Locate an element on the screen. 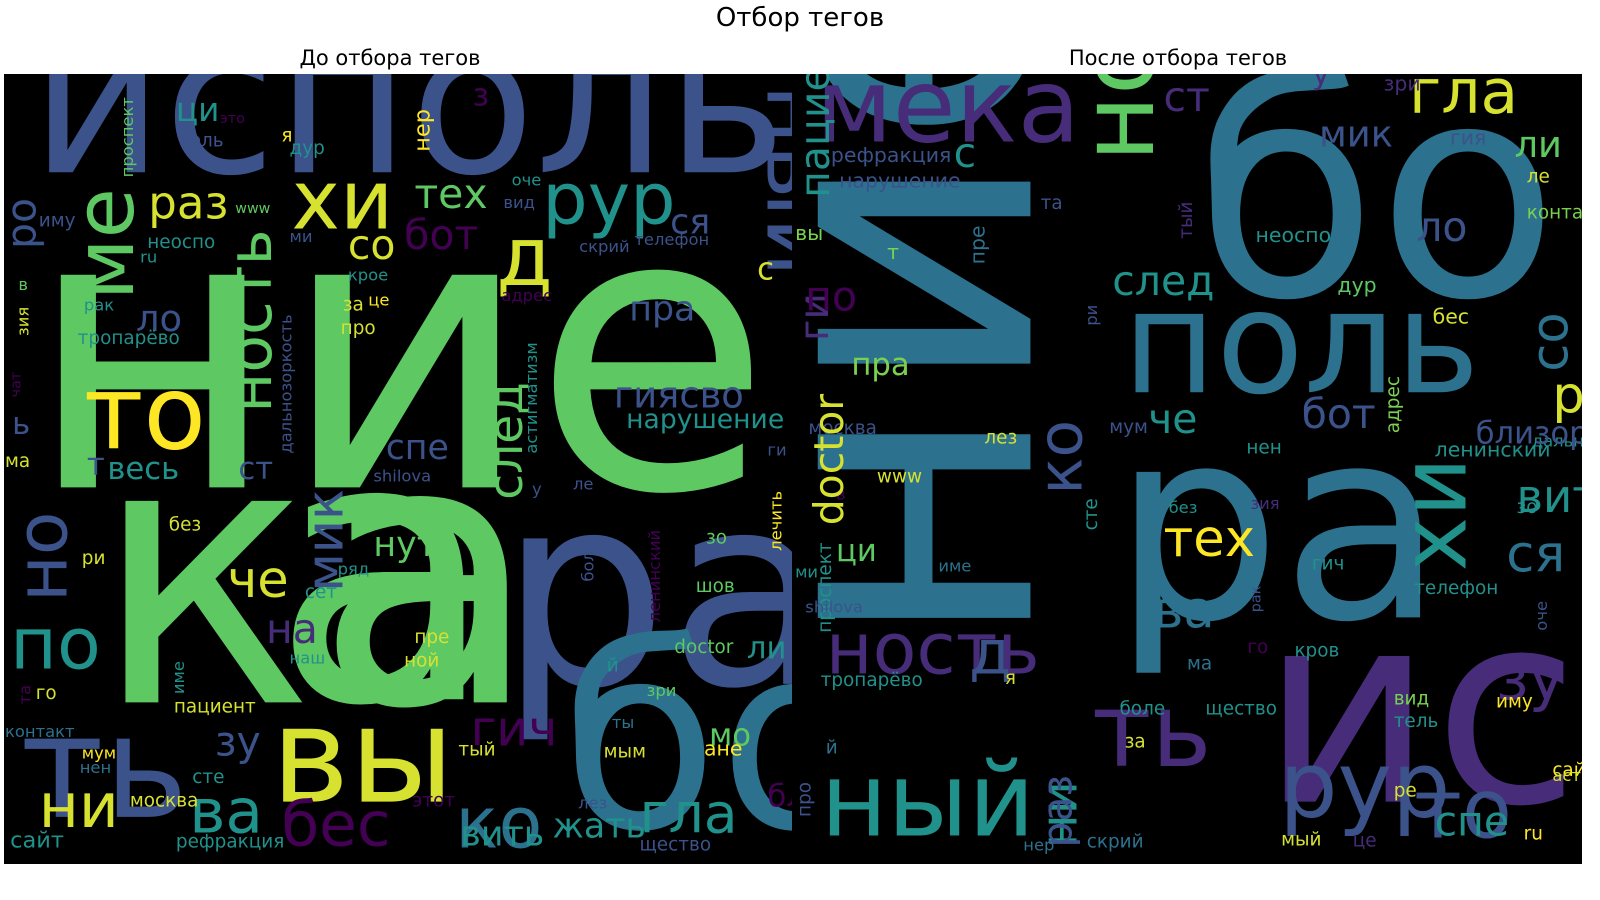 Image resolution: width=1600 pixels, height=900 pixels. wordcloud-word: этот is located at coordinates (433, 801).